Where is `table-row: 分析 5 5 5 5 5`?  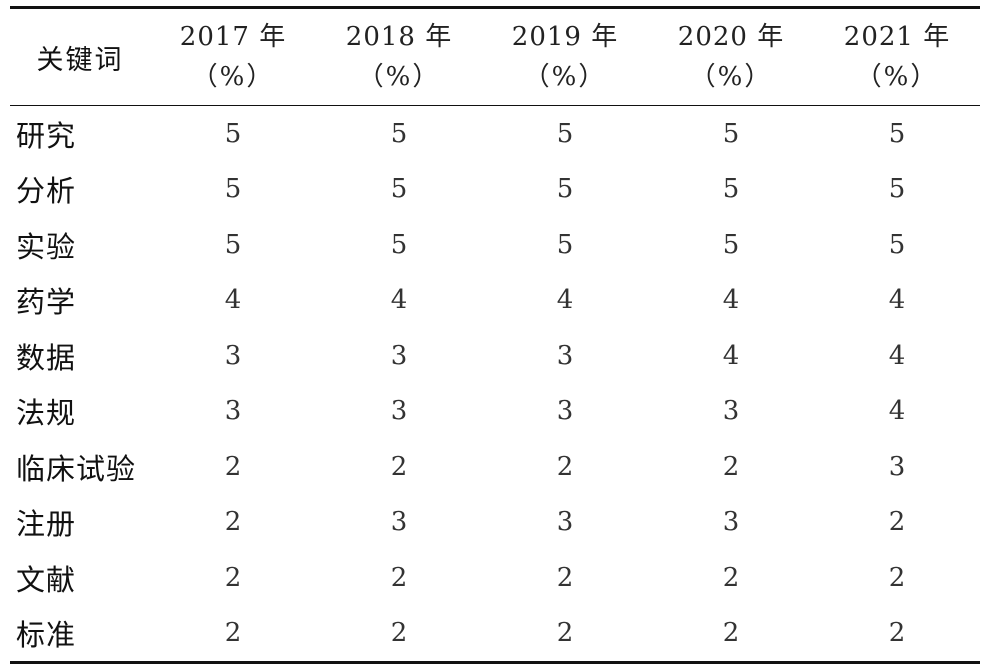 table-row: 分析 5 5 5 5 5 is located at coordinates (495, 190).